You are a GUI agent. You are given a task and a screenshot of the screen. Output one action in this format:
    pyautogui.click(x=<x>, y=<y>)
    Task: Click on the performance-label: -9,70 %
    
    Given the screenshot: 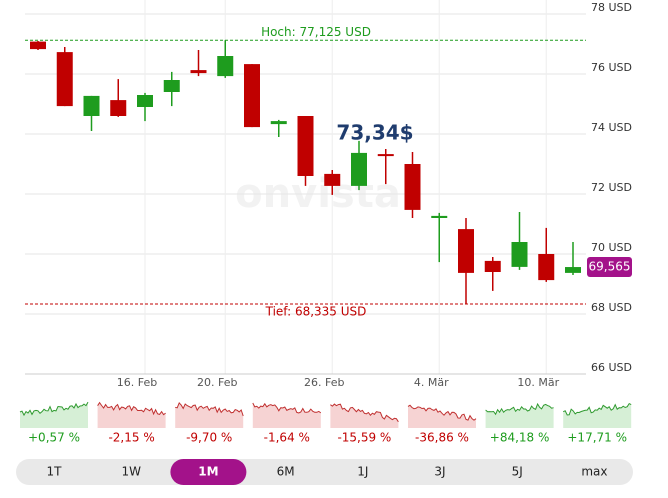 What is the action you would take?
    pyautogui.click(x=209, y=438)
    